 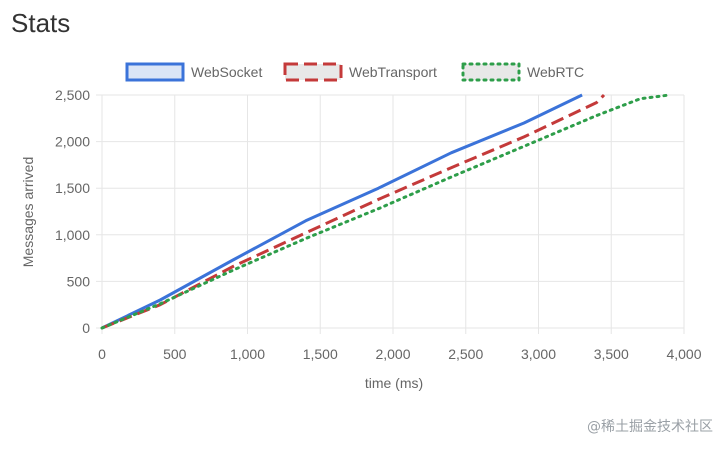 I want to click on y-tick-label: 1,000, so click(x=72, y=235).